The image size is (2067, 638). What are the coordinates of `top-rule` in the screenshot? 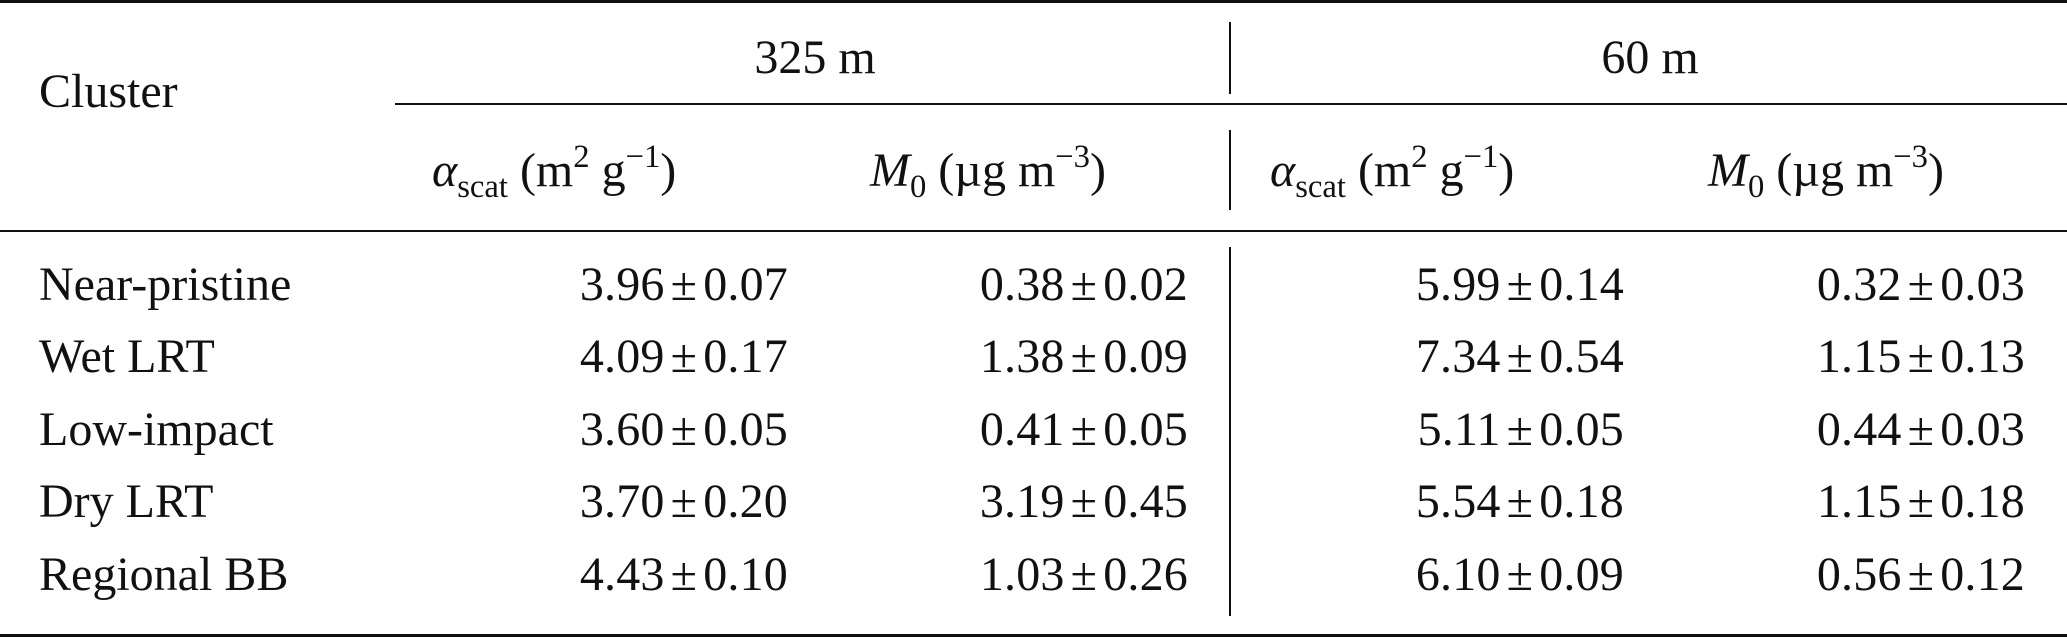 It's located at (1033, 1).